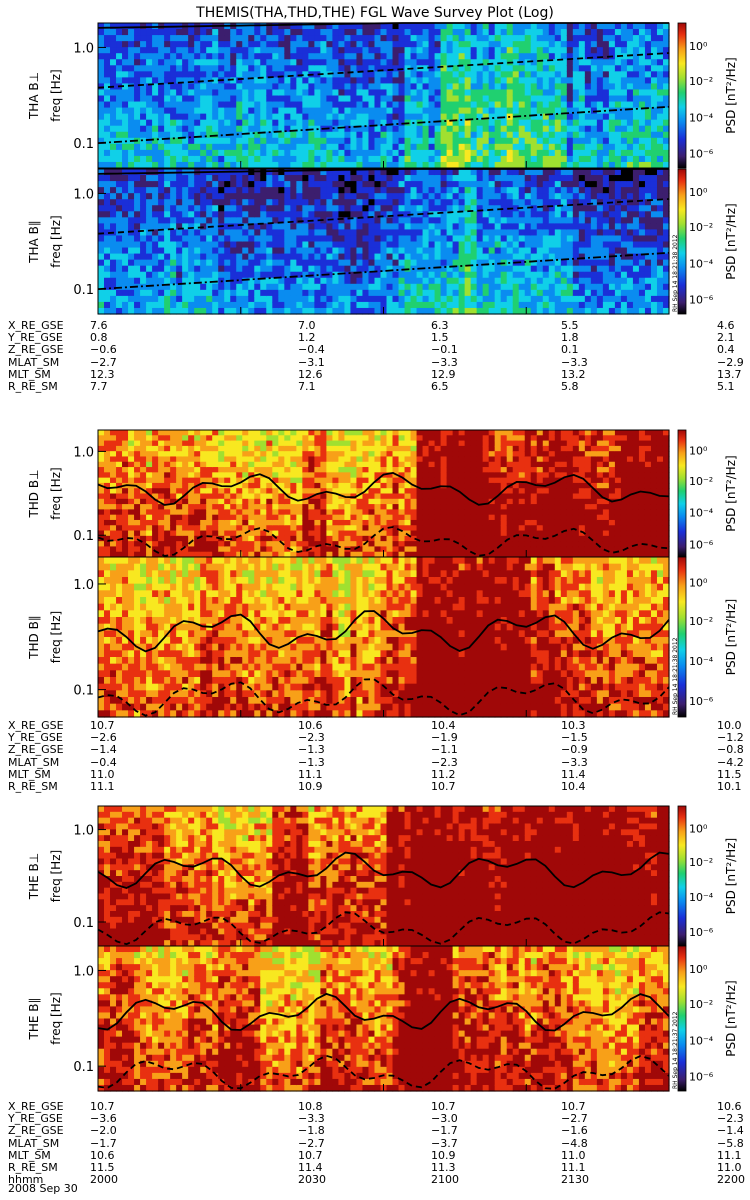 This screenshot has width=750, height=1200. What do you see at coordinates (373, 326) in the screenshot?
I see `ephemeris-row: X_RE_GSE 7.6 7.0 6.3 5.5 4.6` at bounding box center [373, 326].